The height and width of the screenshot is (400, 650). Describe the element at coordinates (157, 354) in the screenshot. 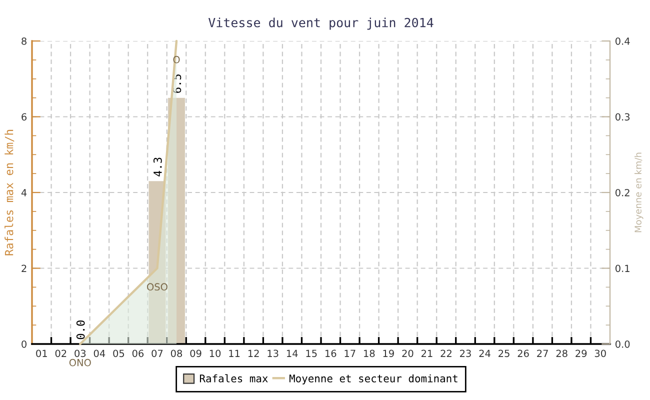

I see `x-tick-label: 07` at that location.